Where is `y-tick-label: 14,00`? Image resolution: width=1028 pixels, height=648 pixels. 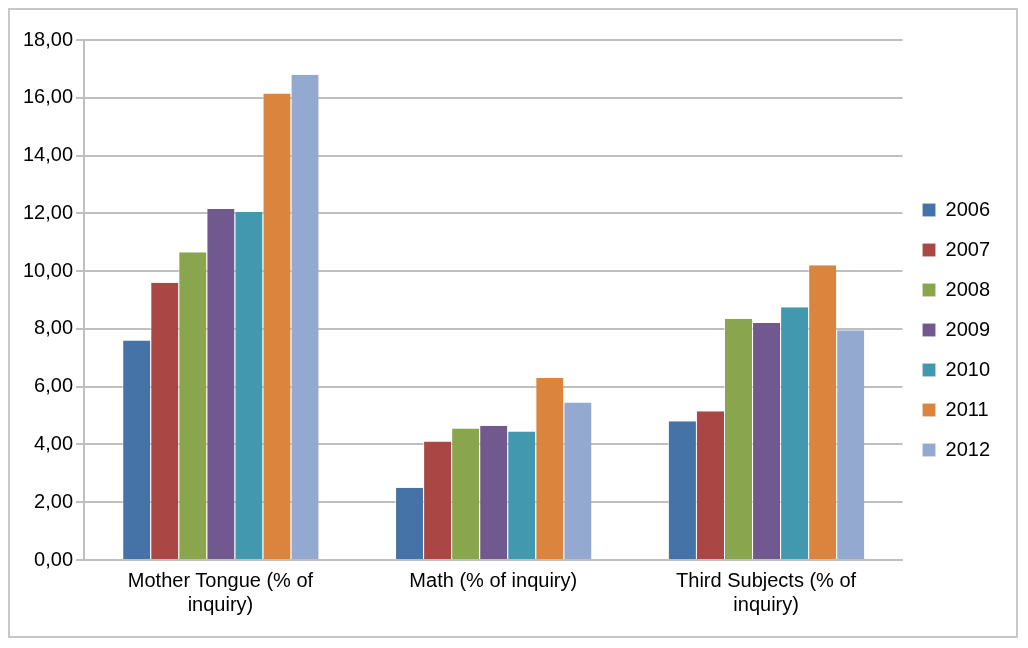
y-tick-label: 14,00 is located at coordinates (48, 154).